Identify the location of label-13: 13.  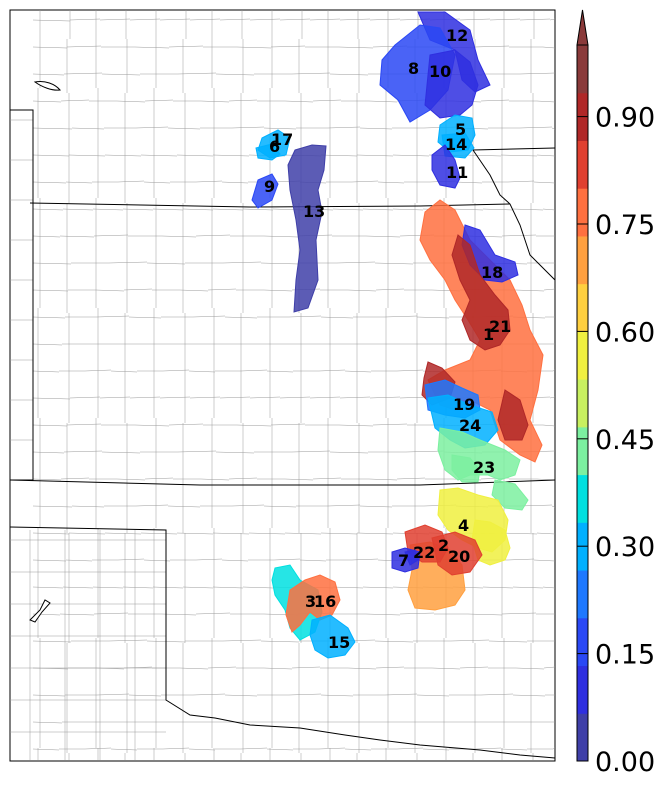
(314, 211).